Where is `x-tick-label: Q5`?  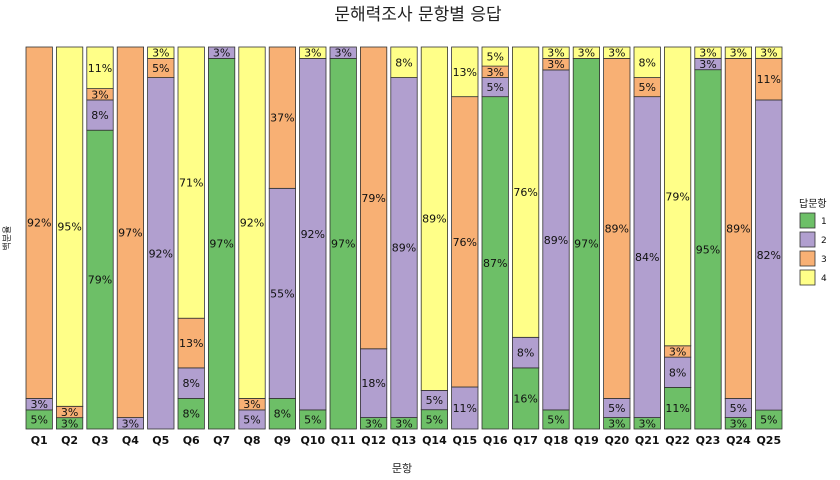
x-tick-label: Q5 is located at coordinates (160, 440).